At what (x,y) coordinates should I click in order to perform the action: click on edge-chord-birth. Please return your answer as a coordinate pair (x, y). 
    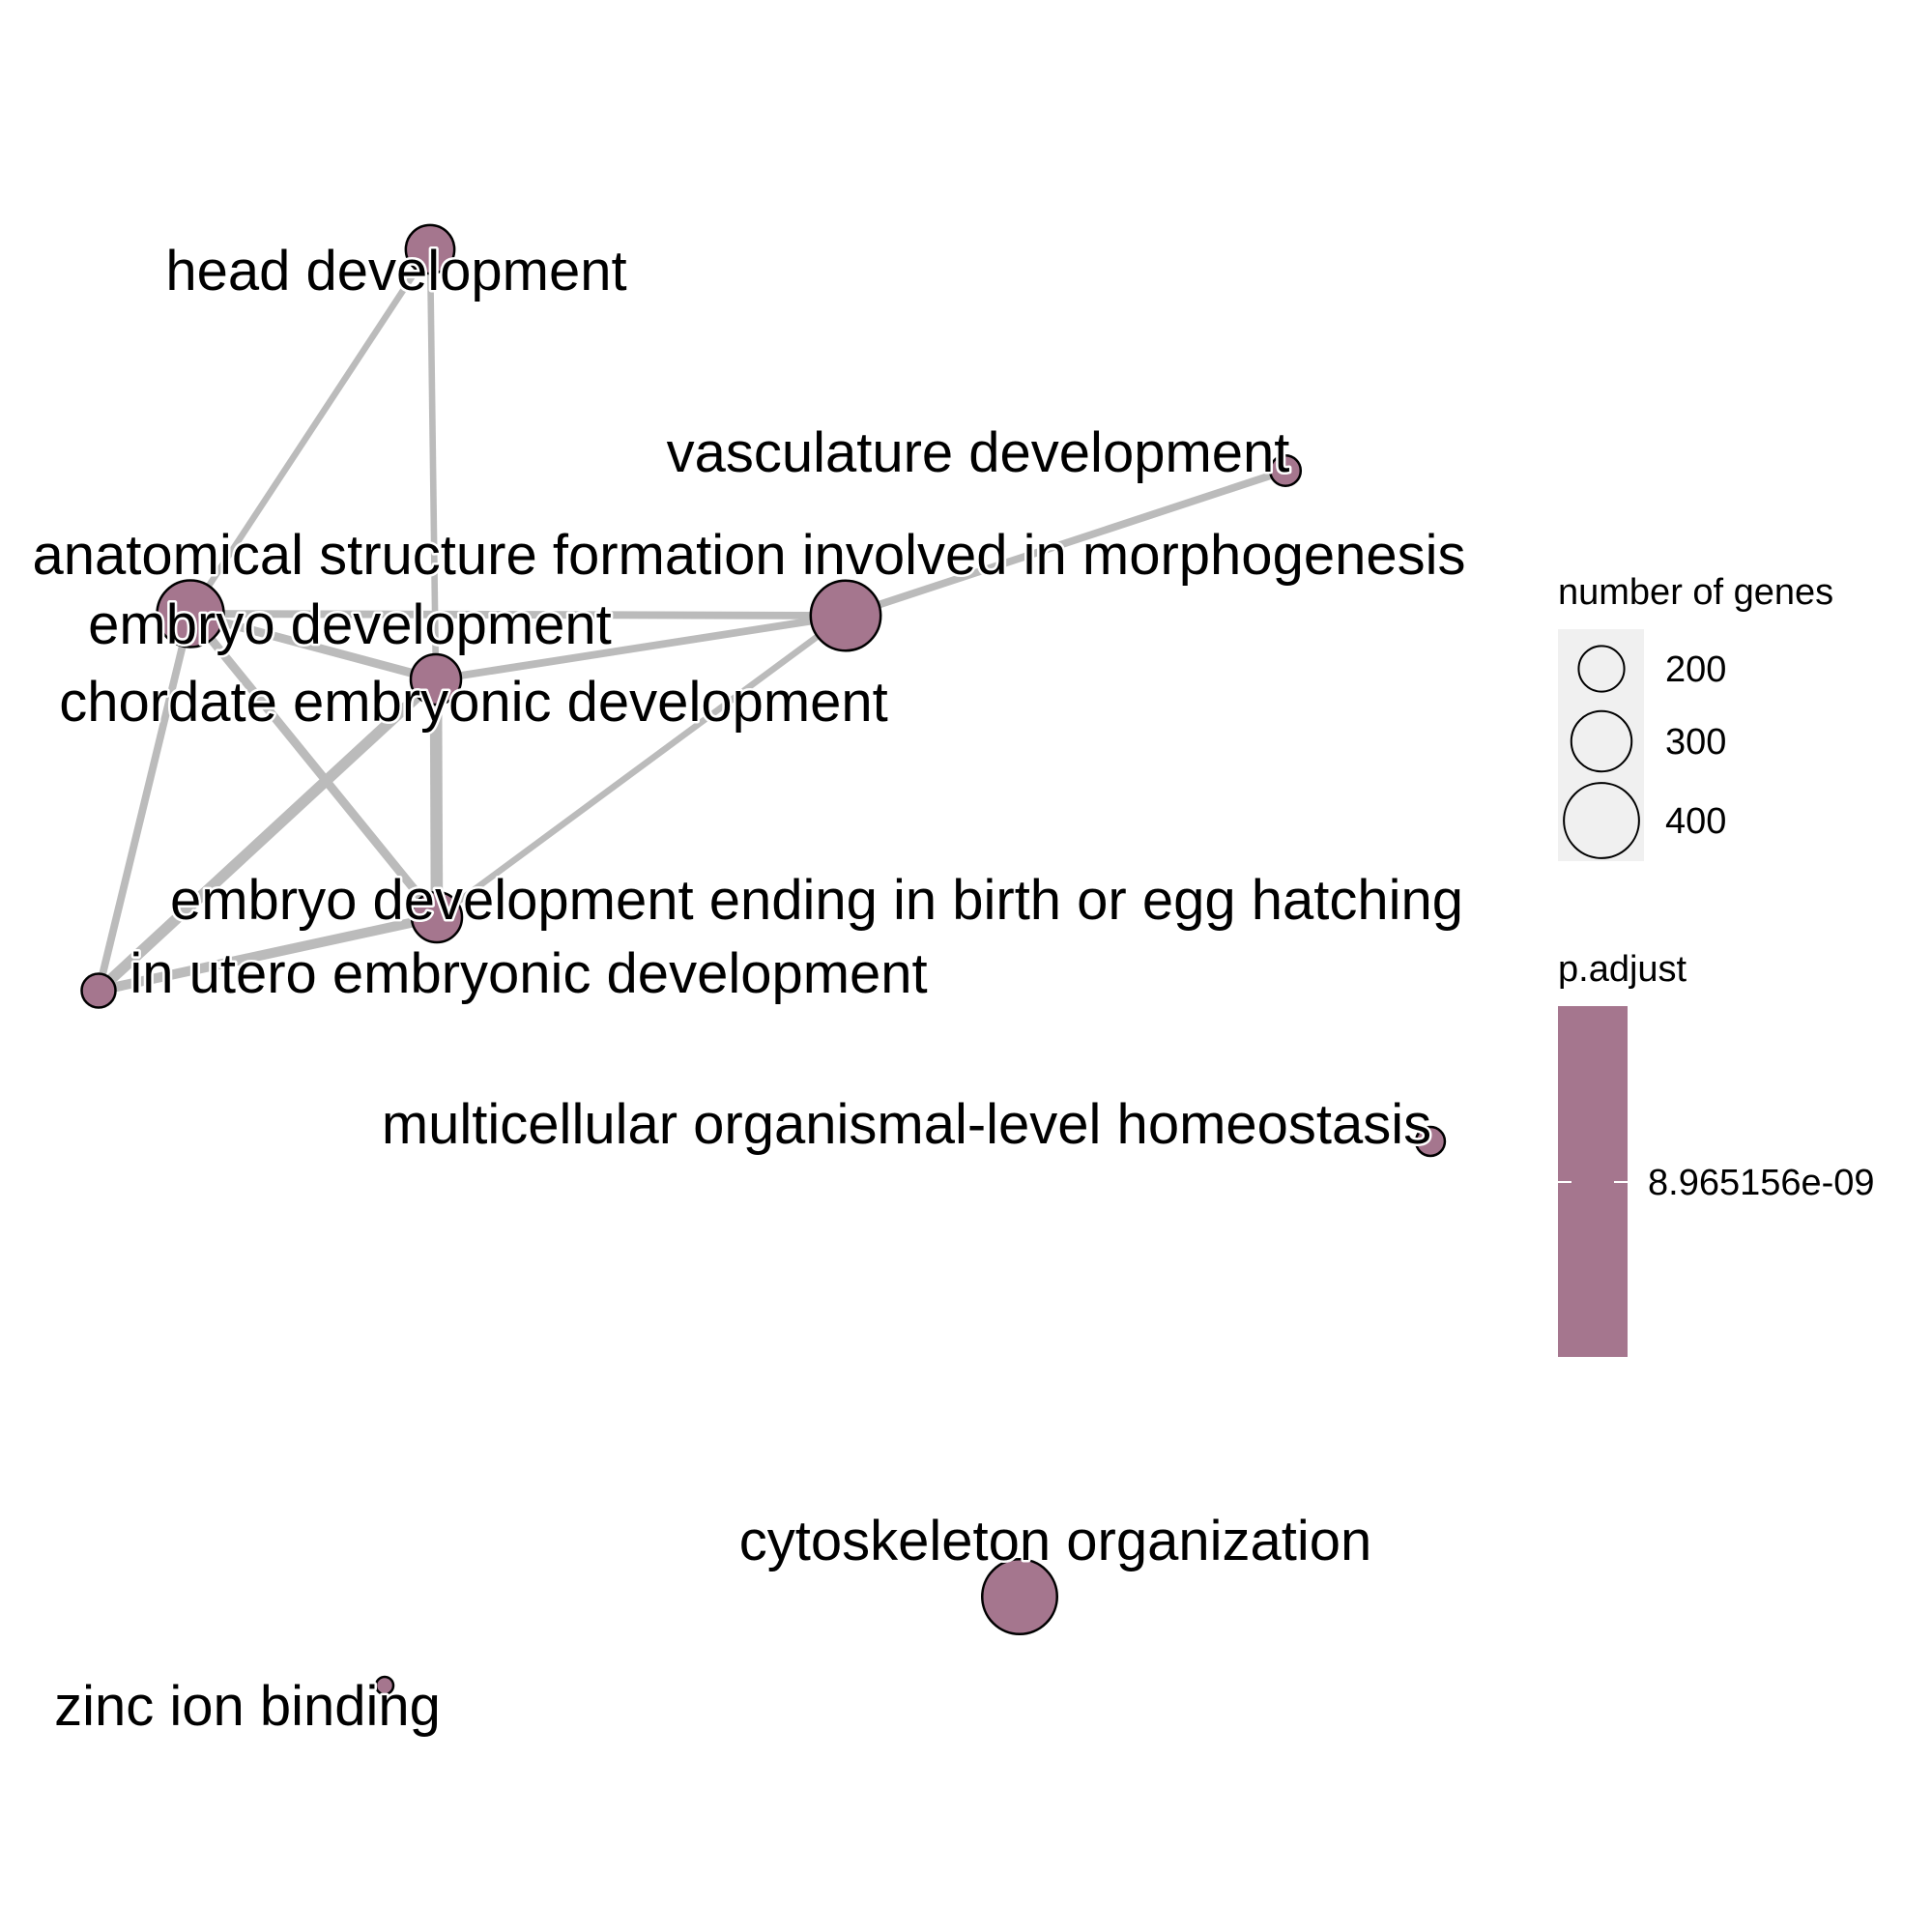
    Looking at the image, I should click on (436, 798).